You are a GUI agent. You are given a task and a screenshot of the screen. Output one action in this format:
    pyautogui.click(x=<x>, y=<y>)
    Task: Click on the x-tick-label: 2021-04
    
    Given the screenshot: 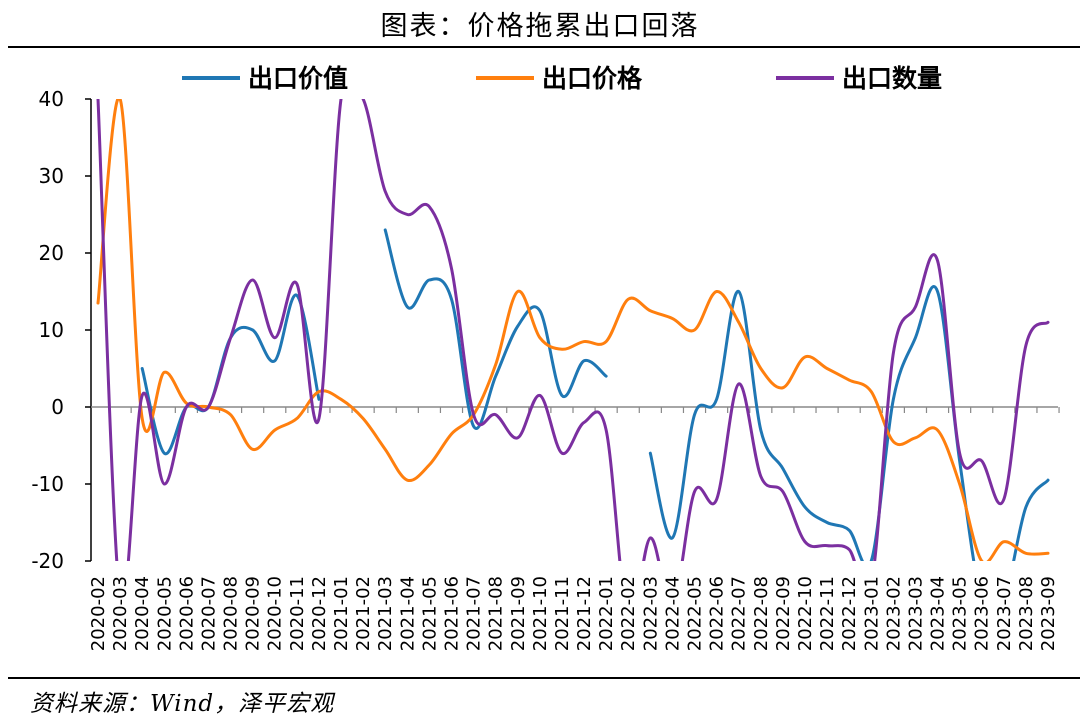 What is the action you would take?
    pyautogui.click(x=407, y=613)
    